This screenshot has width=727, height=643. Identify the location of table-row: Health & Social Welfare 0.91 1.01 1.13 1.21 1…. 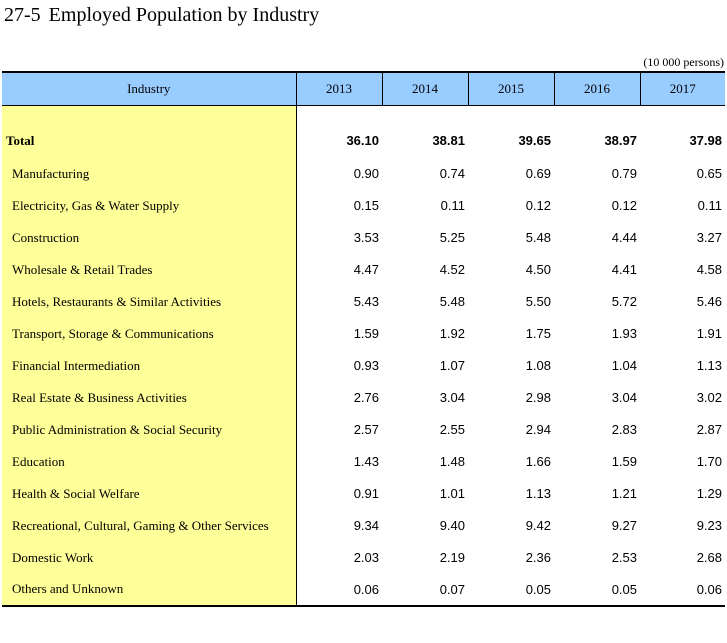
(363, 493).